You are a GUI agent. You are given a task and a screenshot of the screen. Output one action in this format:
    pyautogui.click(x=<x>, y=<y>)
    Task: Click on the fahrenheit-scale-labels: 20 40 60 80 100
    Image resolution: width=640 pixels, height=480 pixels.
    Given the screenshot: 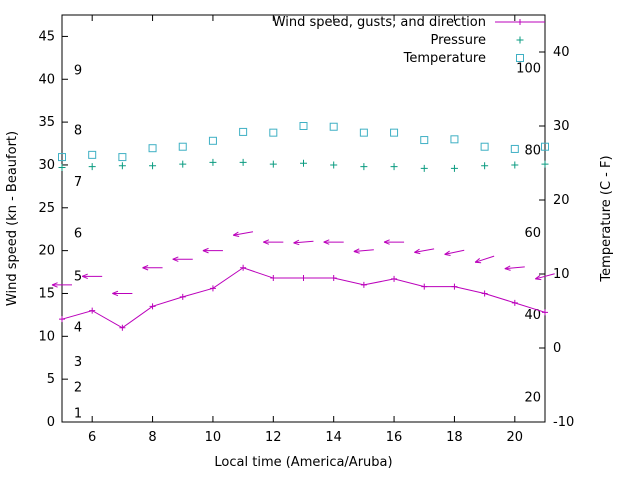 What is the action you would take?
    pyautogui.click(x=528, y=233)
    